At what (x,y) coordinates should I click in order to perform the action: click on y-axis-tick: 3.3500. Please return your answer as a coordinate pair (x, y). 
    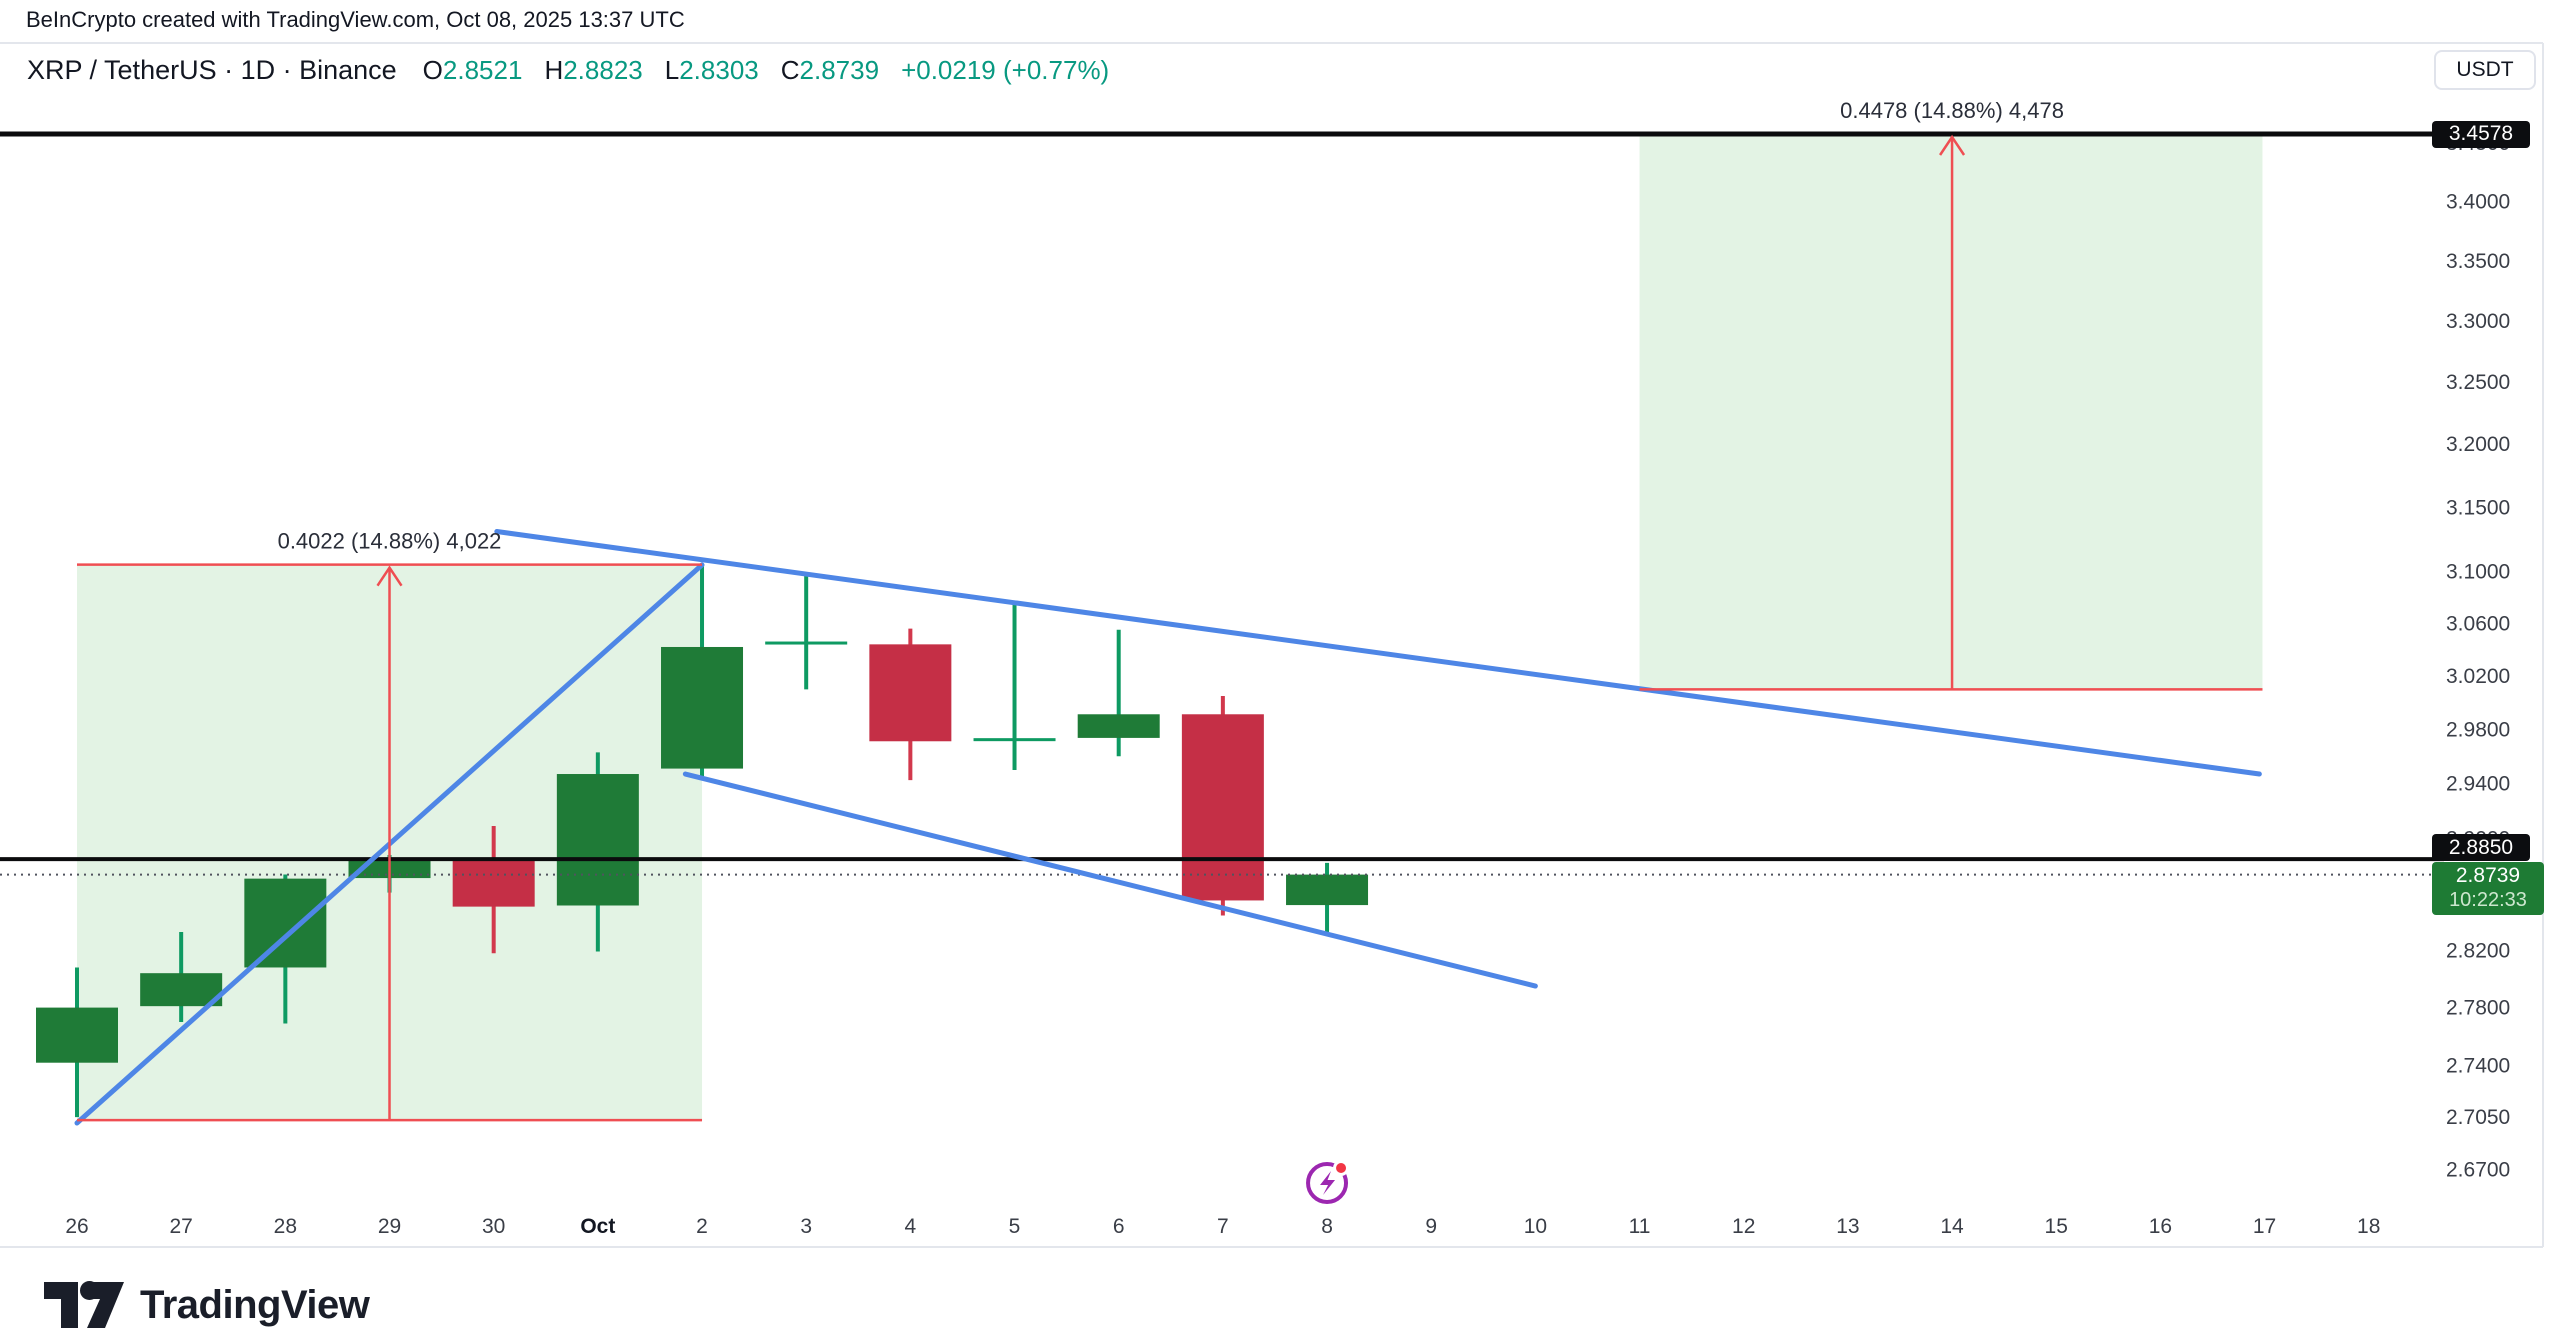
    Looking at the image, I should click on (2478, 261).